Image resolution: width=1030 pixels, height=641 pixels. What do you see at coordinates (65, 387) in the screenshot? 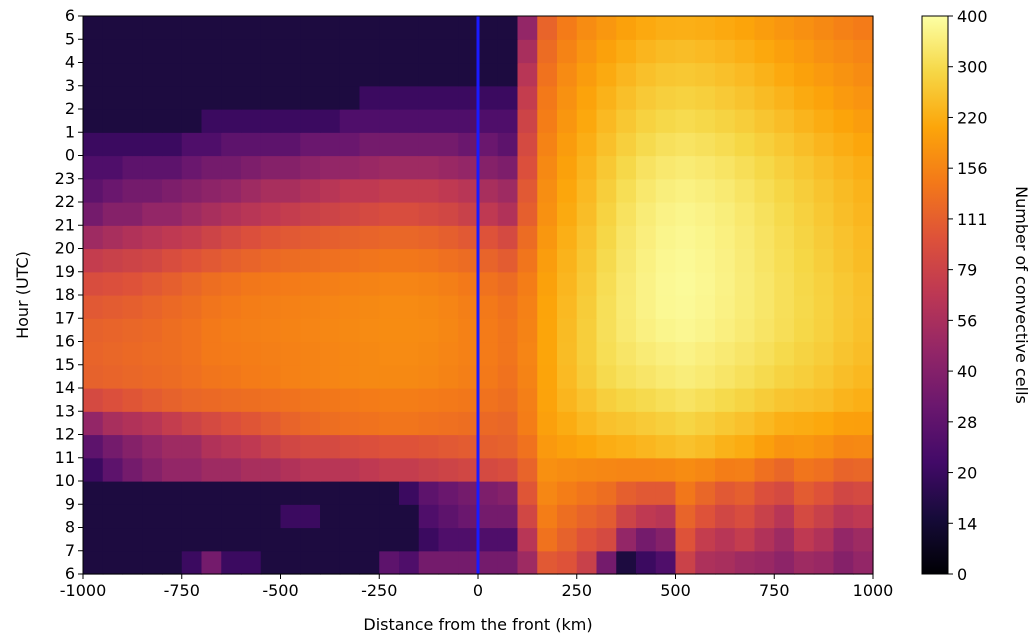
I see `y-tick-label: 14` at bounding box center [65, 387].